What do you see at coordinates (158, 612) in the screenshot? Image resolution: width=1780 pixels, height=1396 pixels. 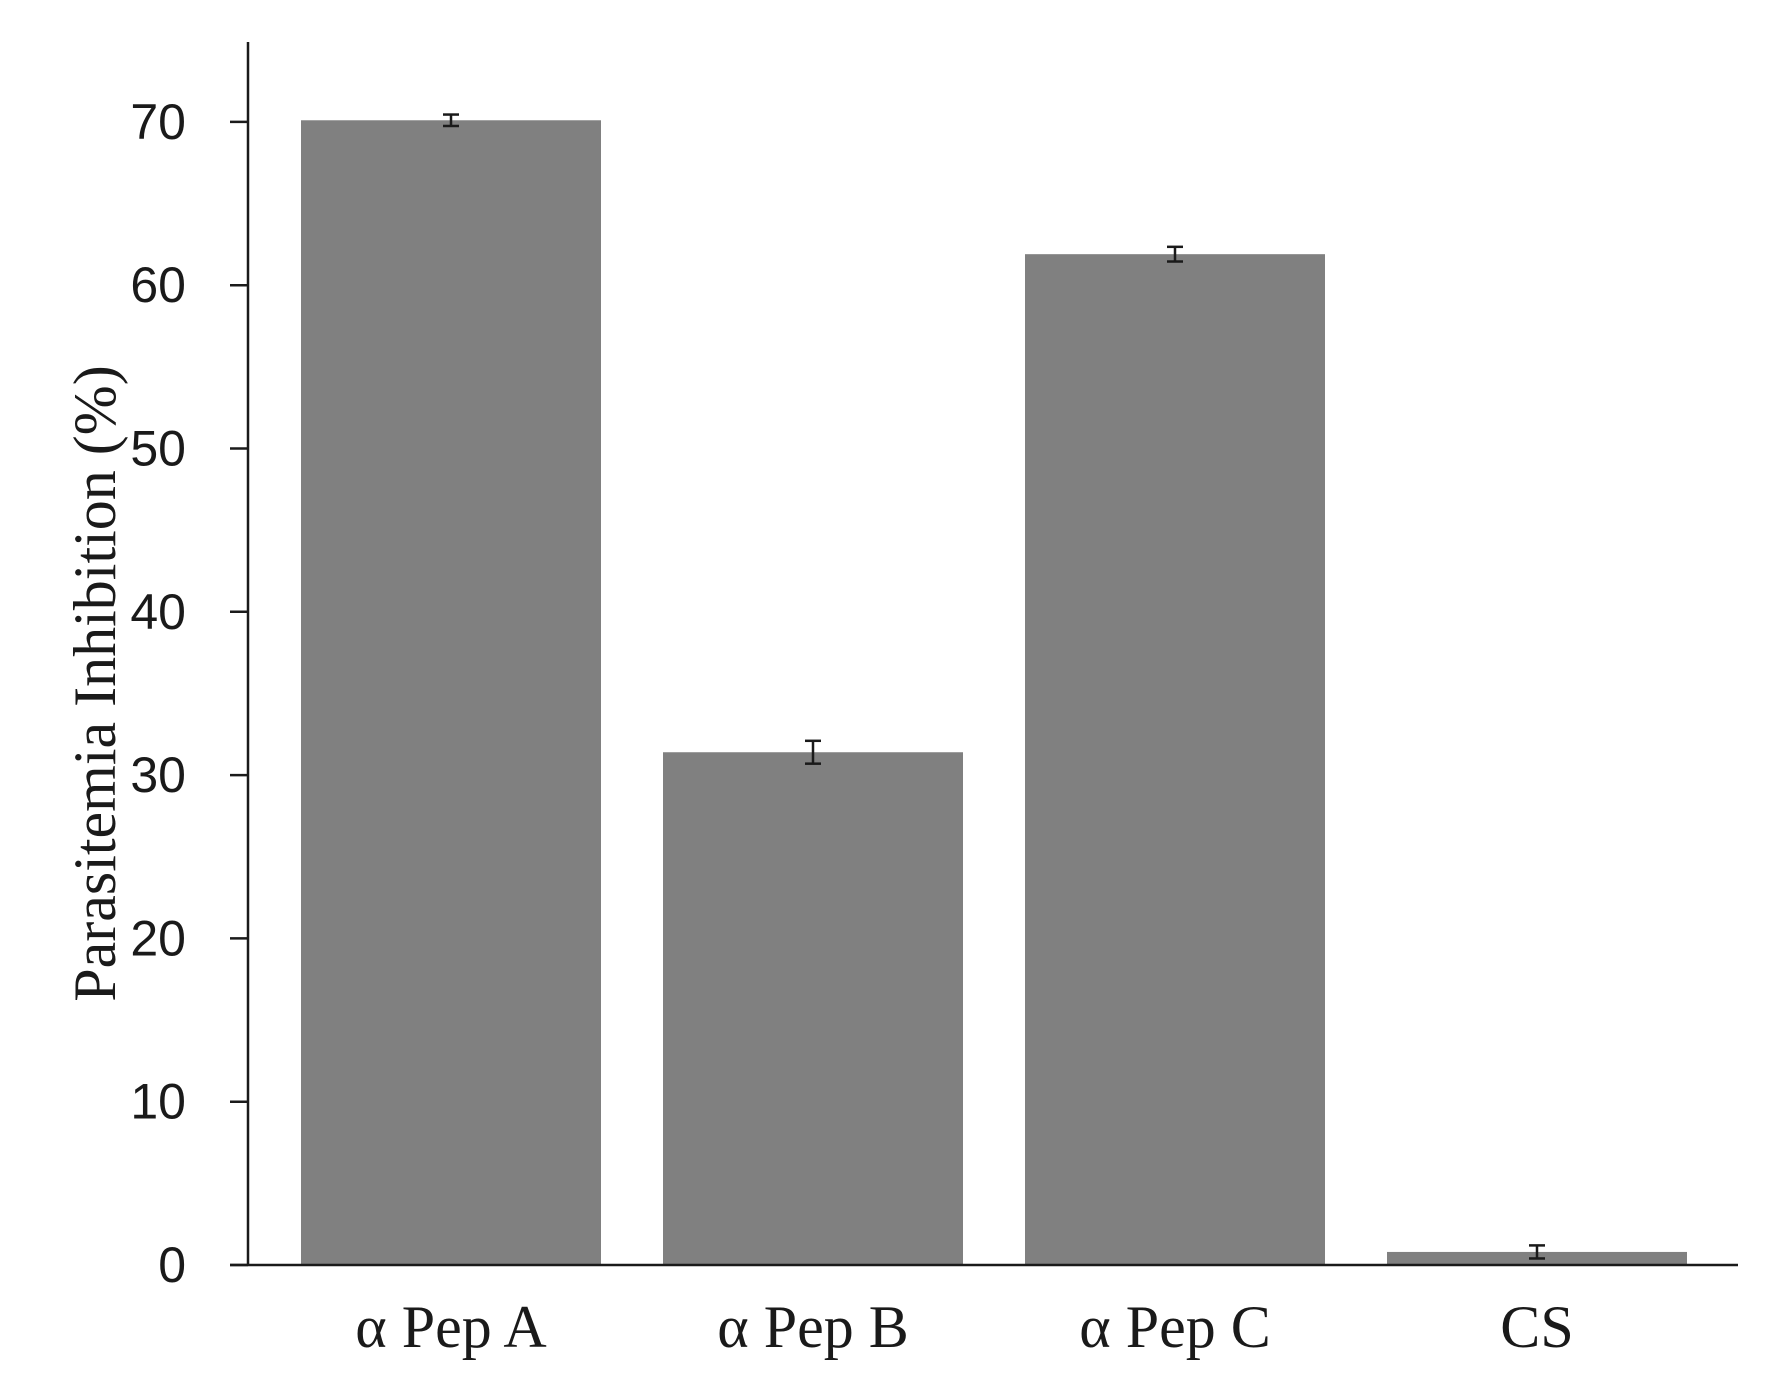 I see `y-tick-label: 40` at bounding box center [158, 612].